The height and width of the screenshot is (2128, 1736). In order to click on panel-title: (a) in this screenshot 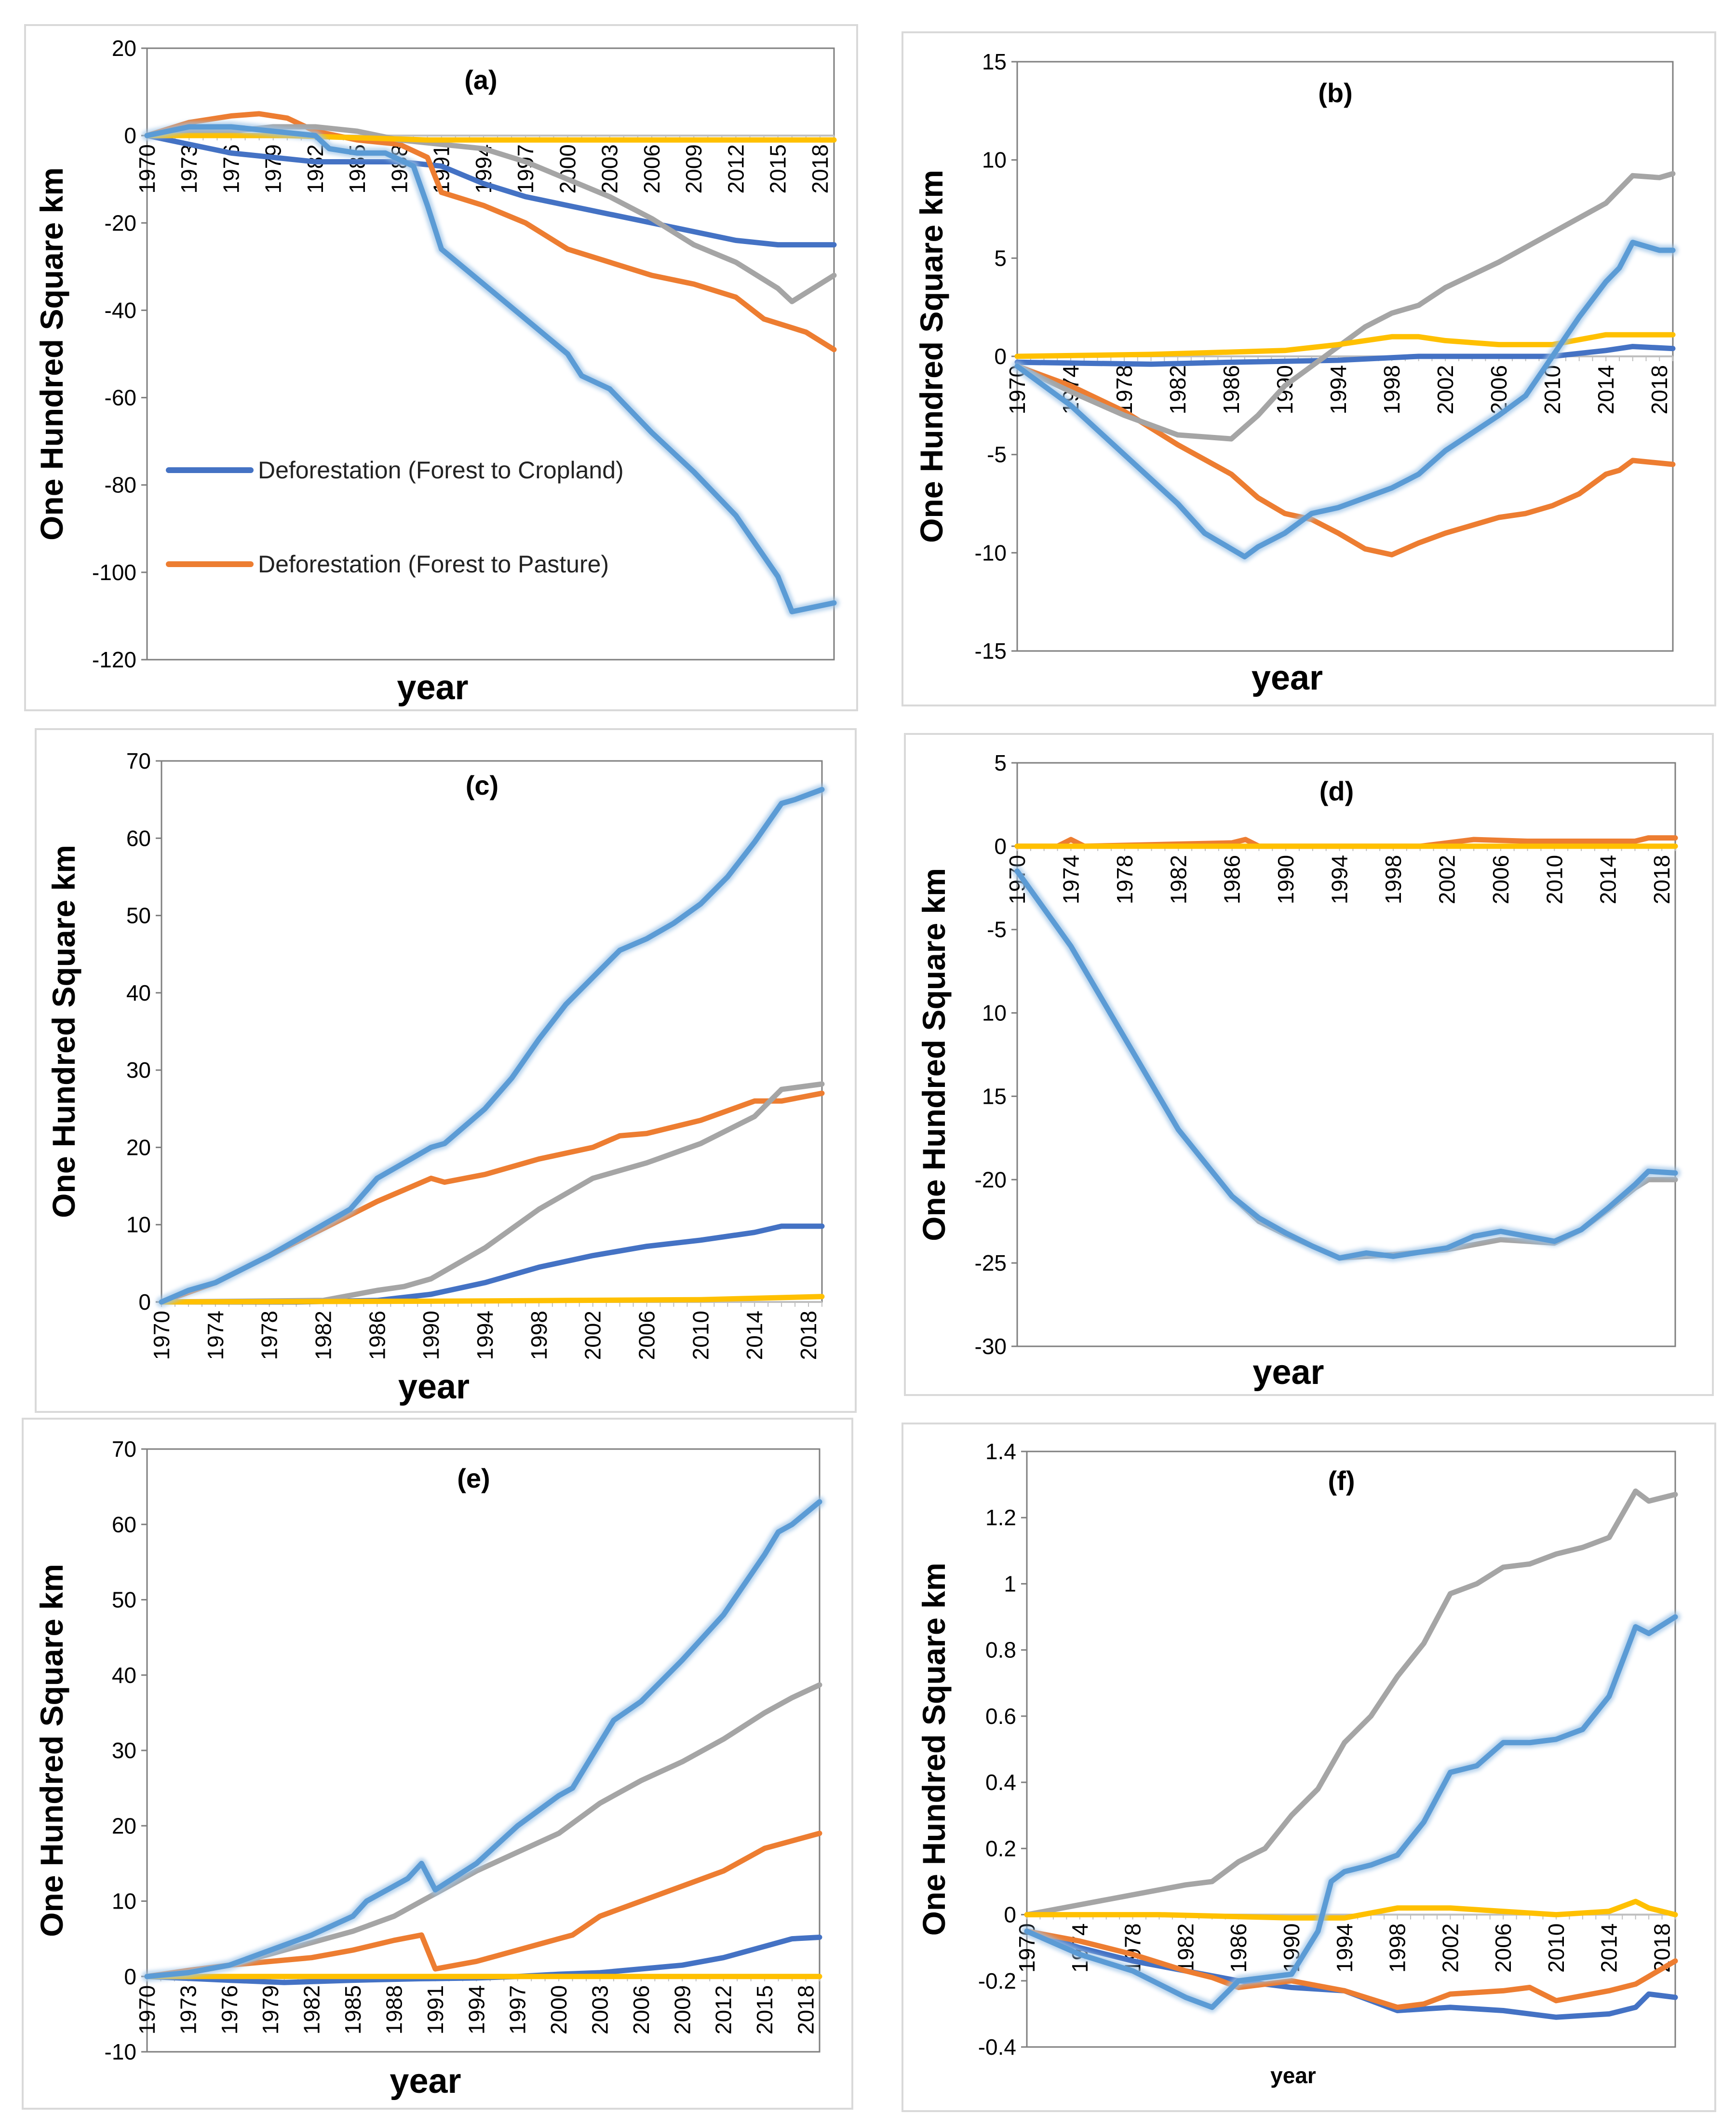, I will do `click(481, 80)`.